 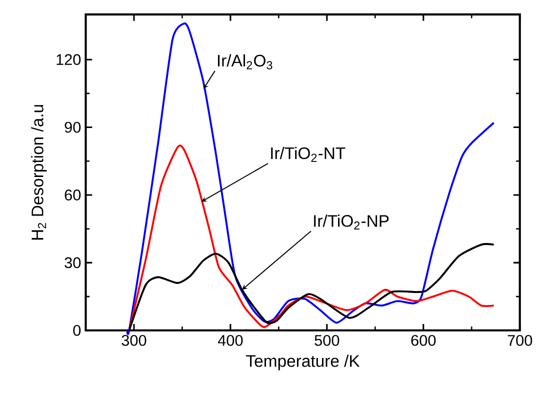 What do you see at coordinates (77, 330) in the screenshot?
I see `y-tick-label: 0` at bounding box center [77, 330].